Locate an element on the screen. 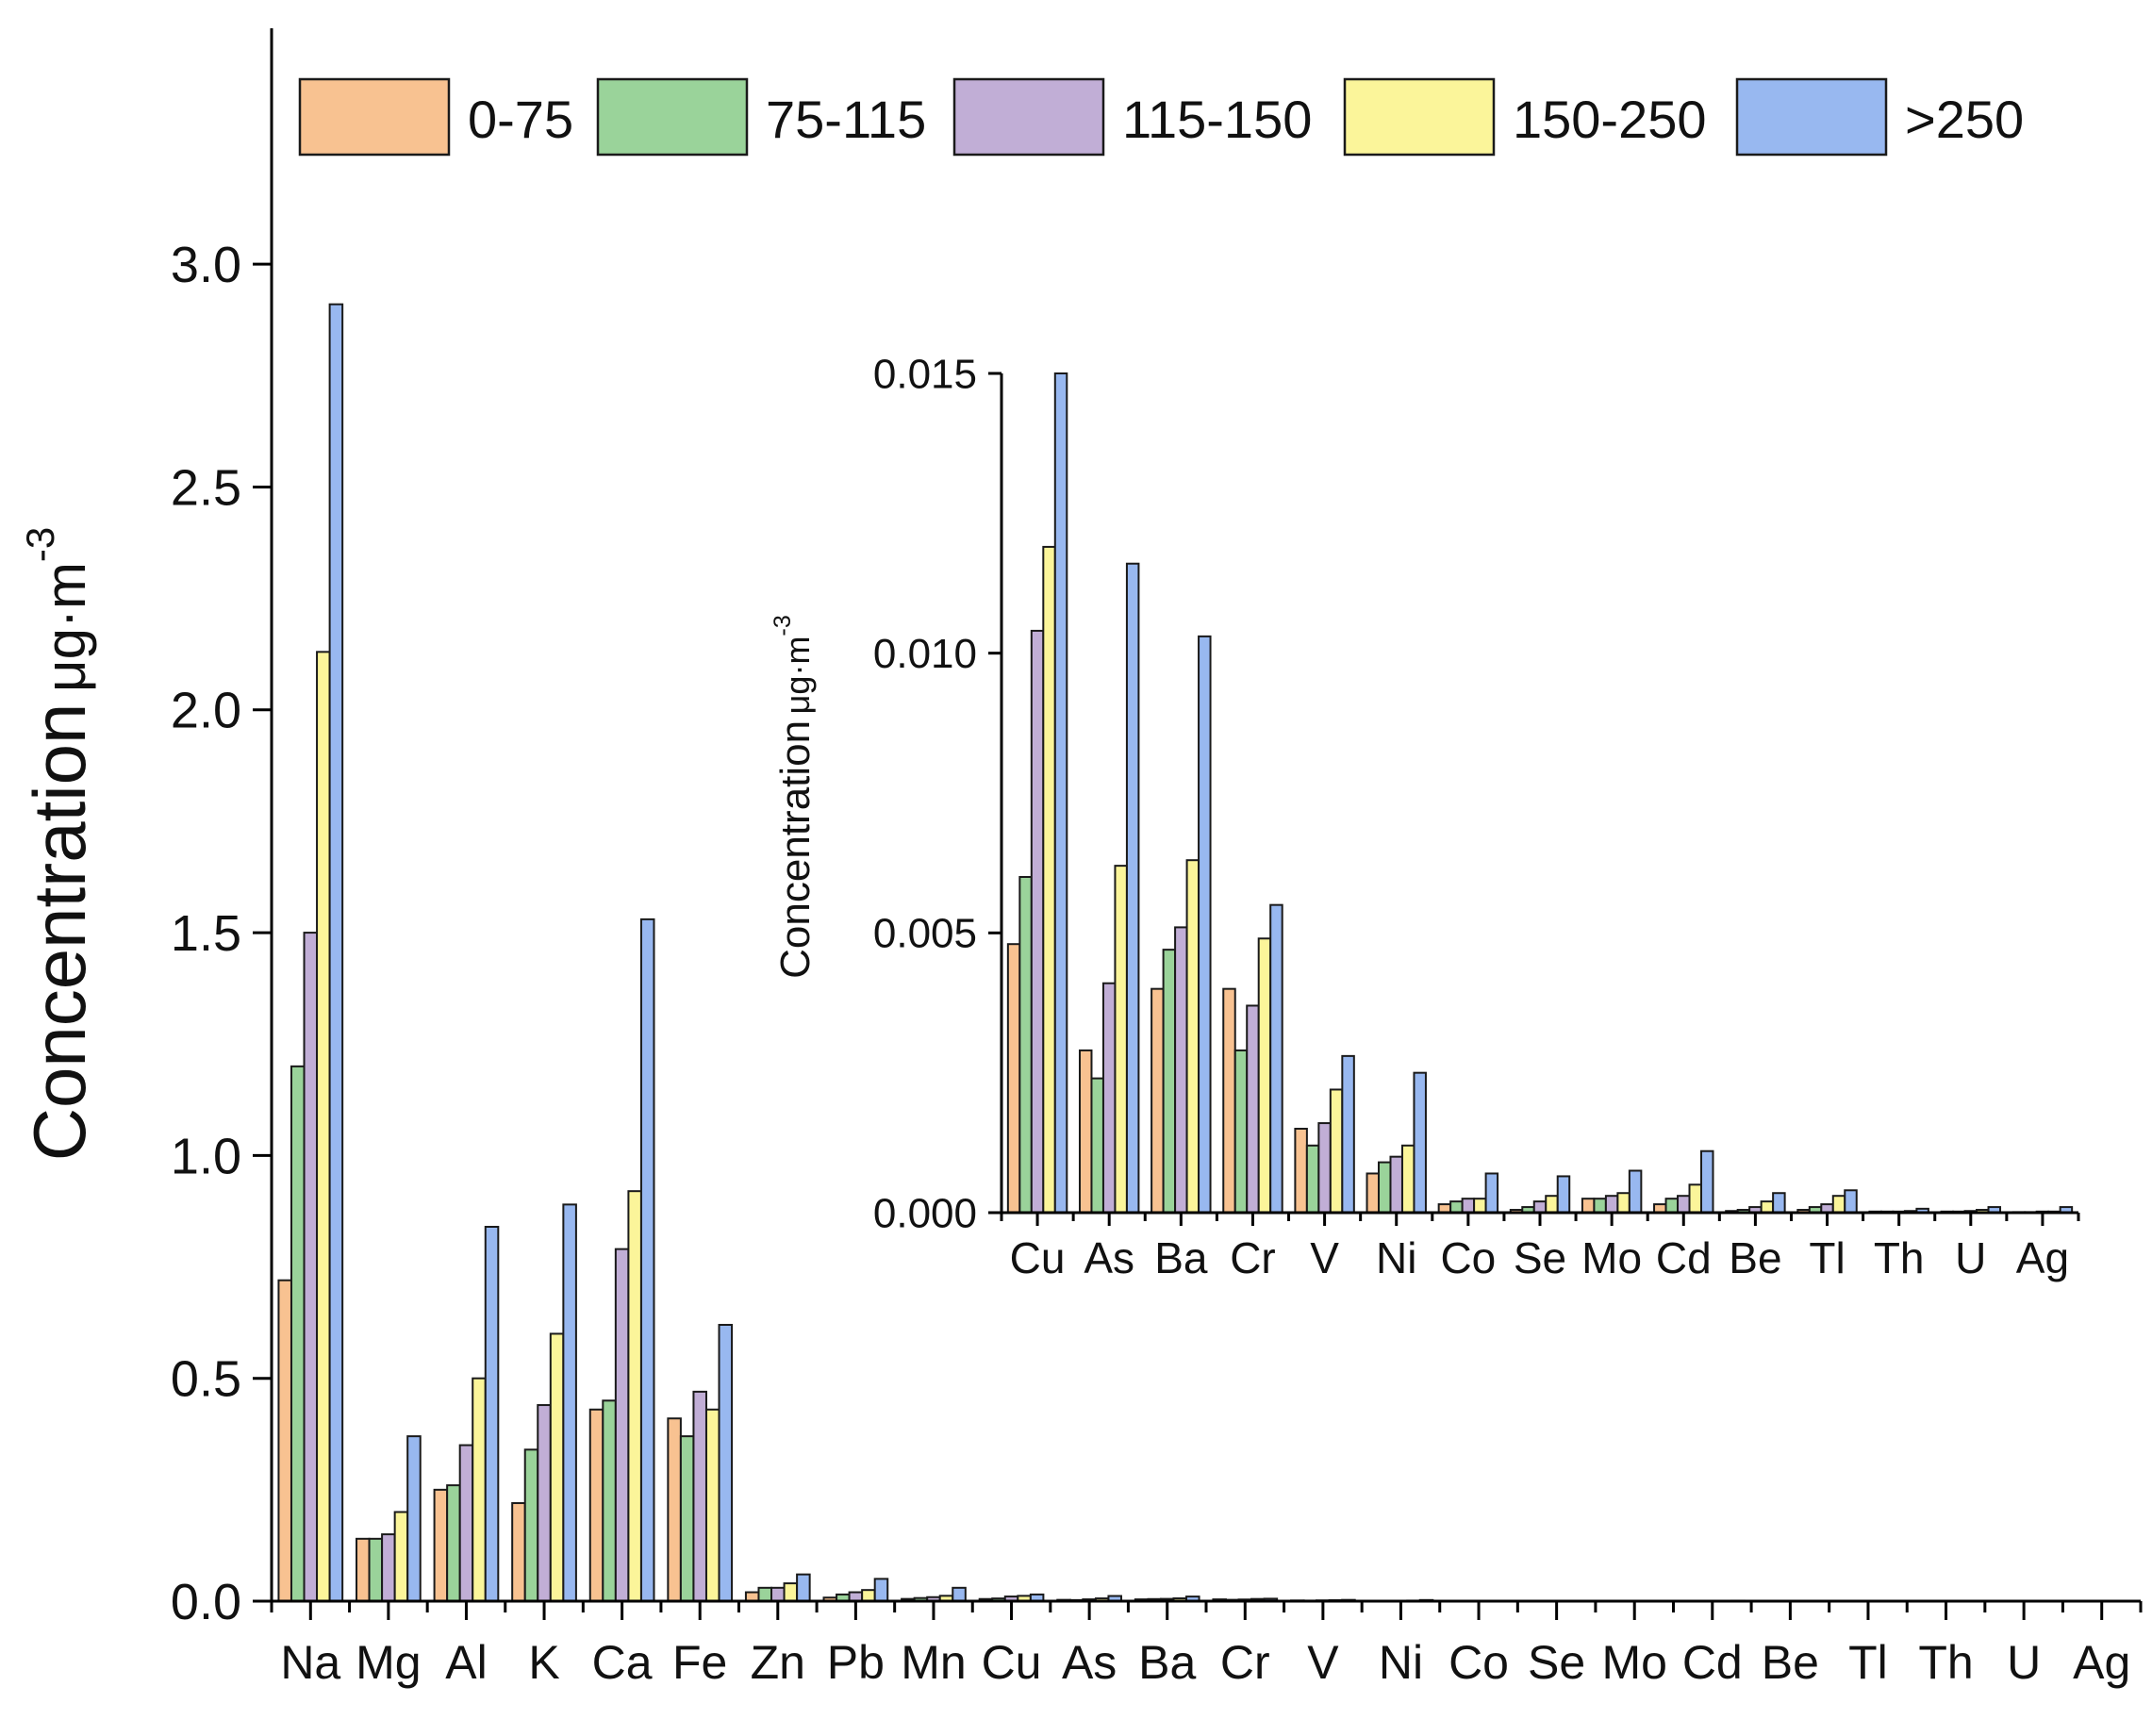  main-x-tick-label-mg: Mg is located at coordinates (388, 1662).